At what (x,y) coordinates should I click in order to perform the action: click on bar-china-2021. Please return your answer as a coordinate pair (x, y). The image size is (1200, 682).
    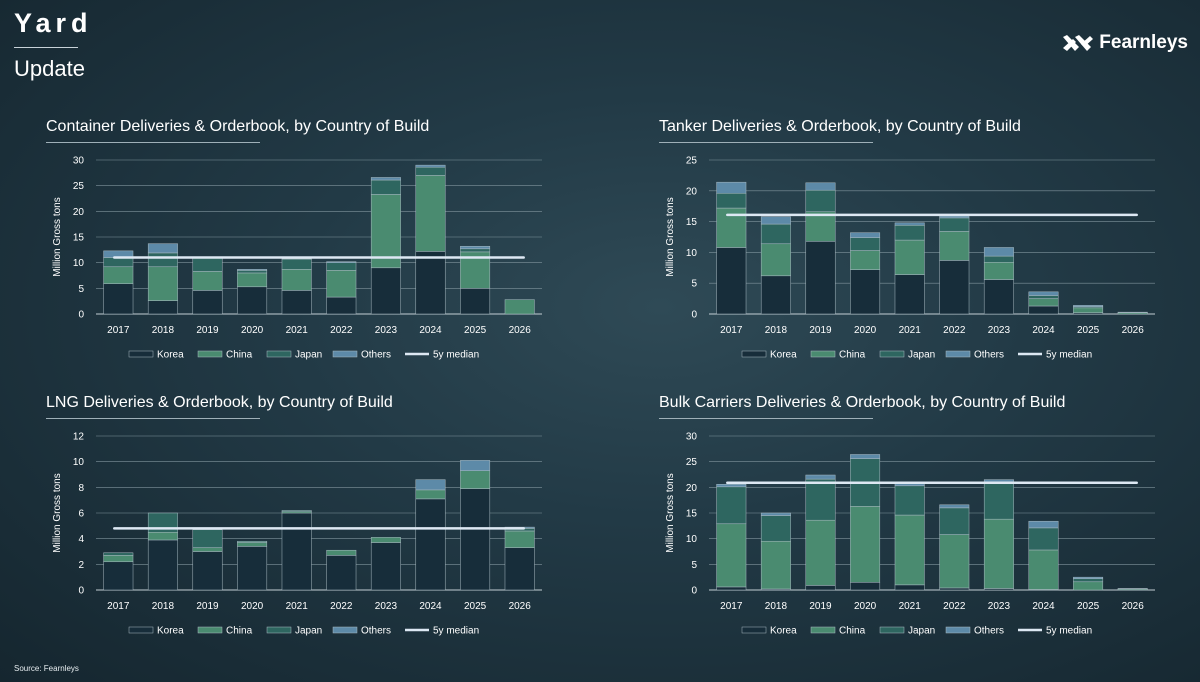
    Looking at the image, I should click on (909, 257).